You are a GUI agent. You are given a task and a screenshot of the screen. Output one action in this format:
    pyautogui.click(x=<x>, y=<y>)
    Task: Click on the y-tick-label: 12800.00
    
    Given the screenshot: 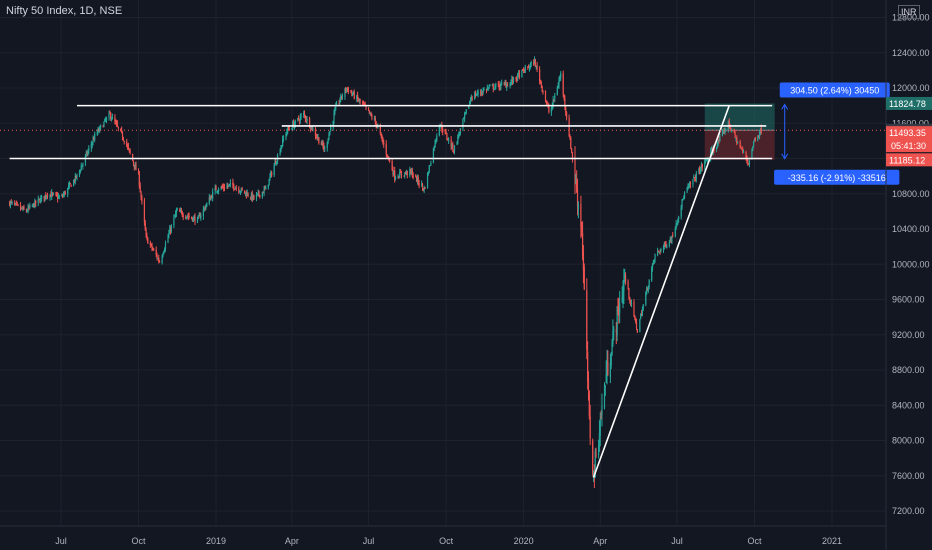 What is the action you would take?
    pyautogui.click(x=911, y=18)
    